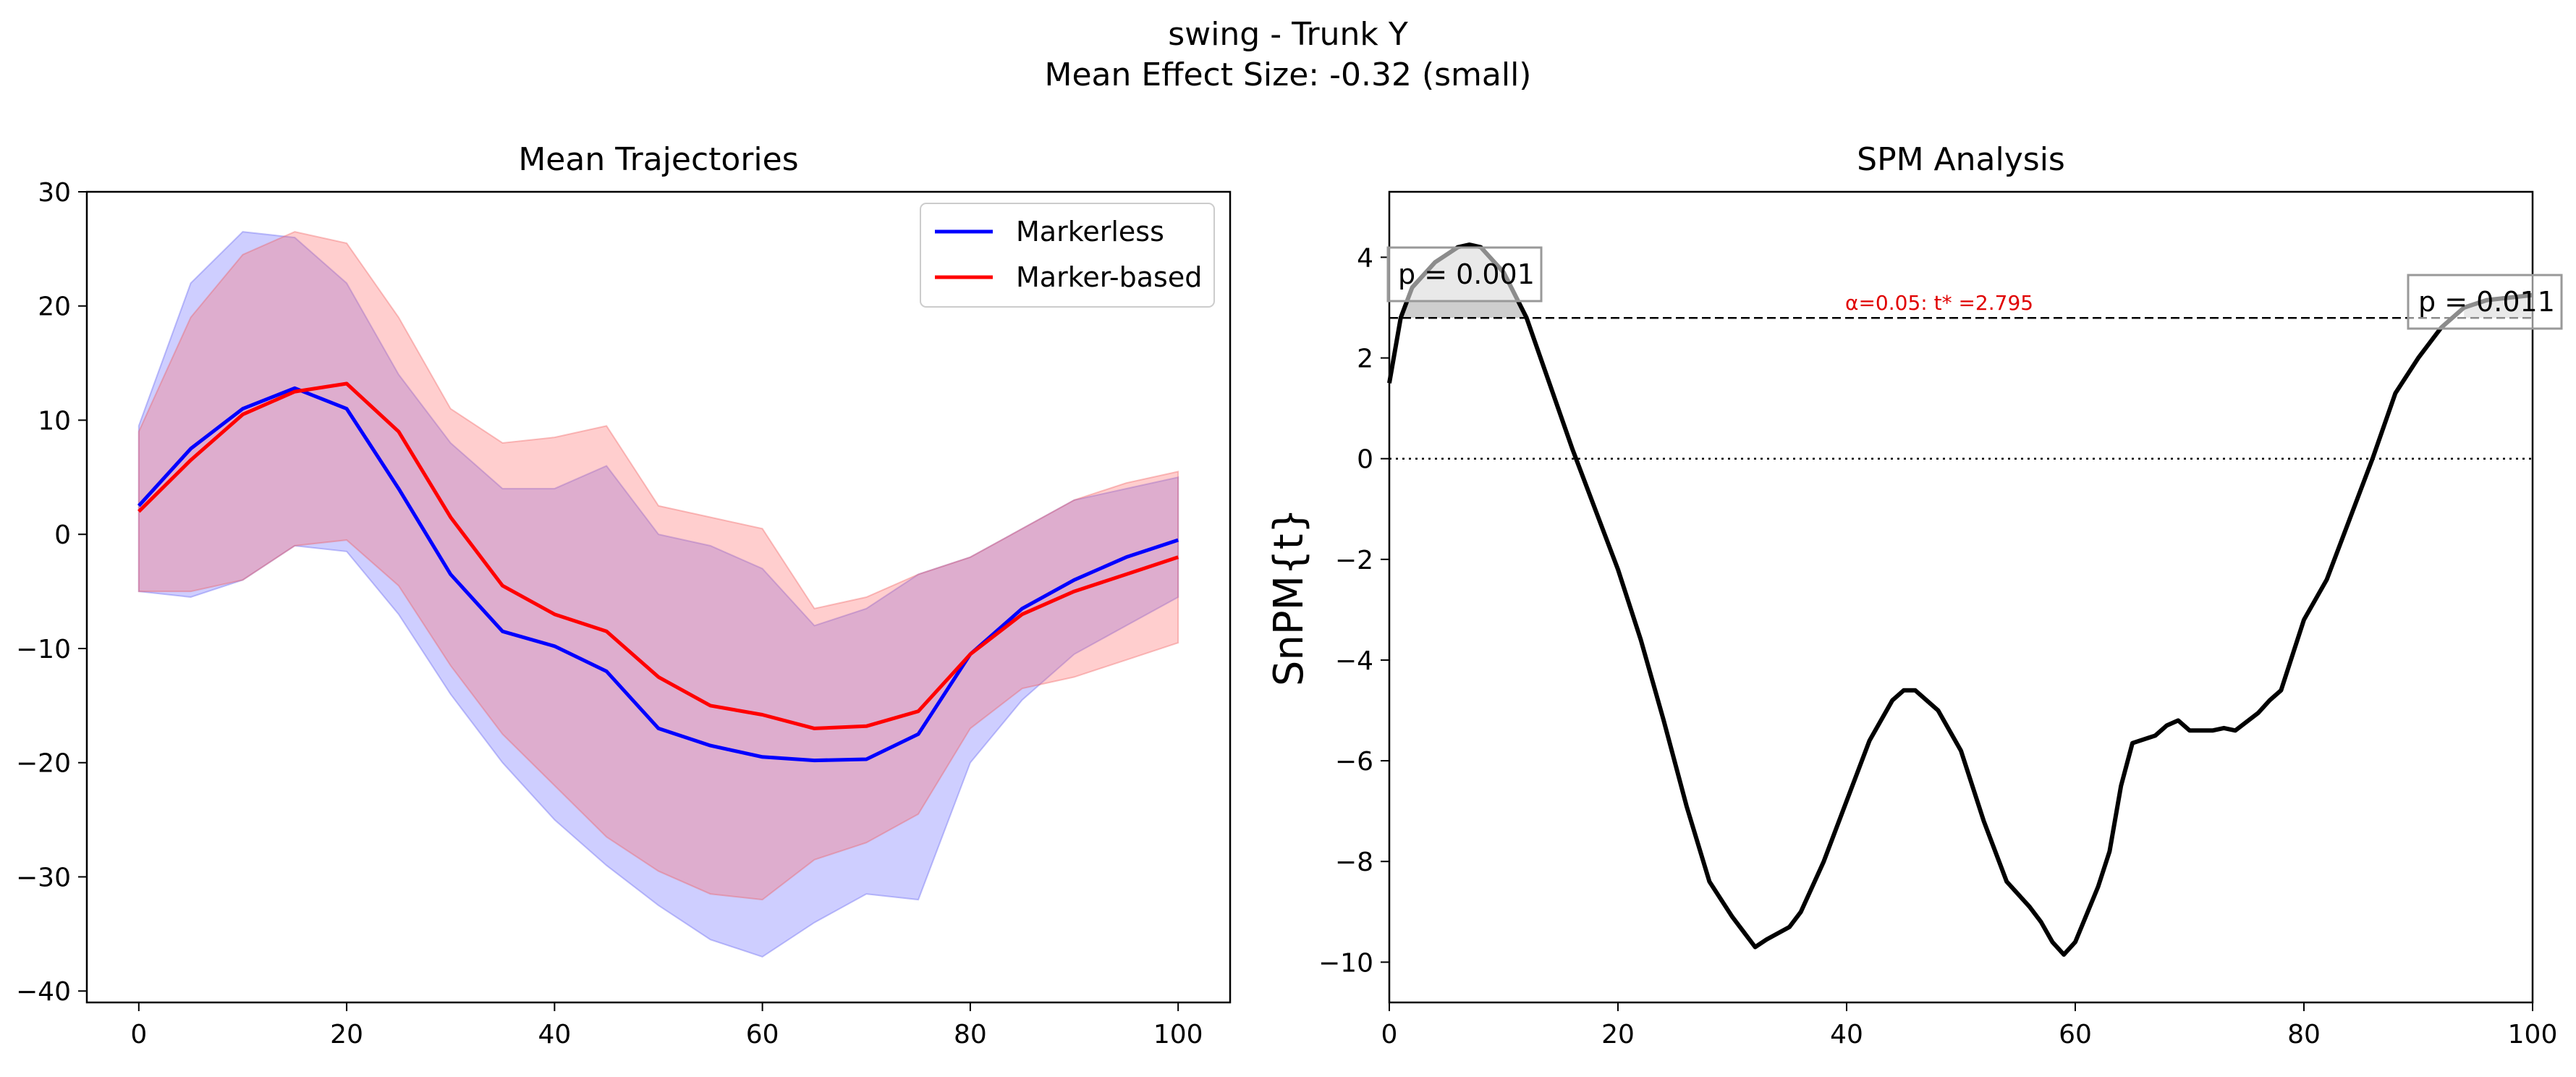  What do you see at coordinates (43, 992) in the screenshot?
I see `y-tick-label: −40` at bounding box center [43, 992].